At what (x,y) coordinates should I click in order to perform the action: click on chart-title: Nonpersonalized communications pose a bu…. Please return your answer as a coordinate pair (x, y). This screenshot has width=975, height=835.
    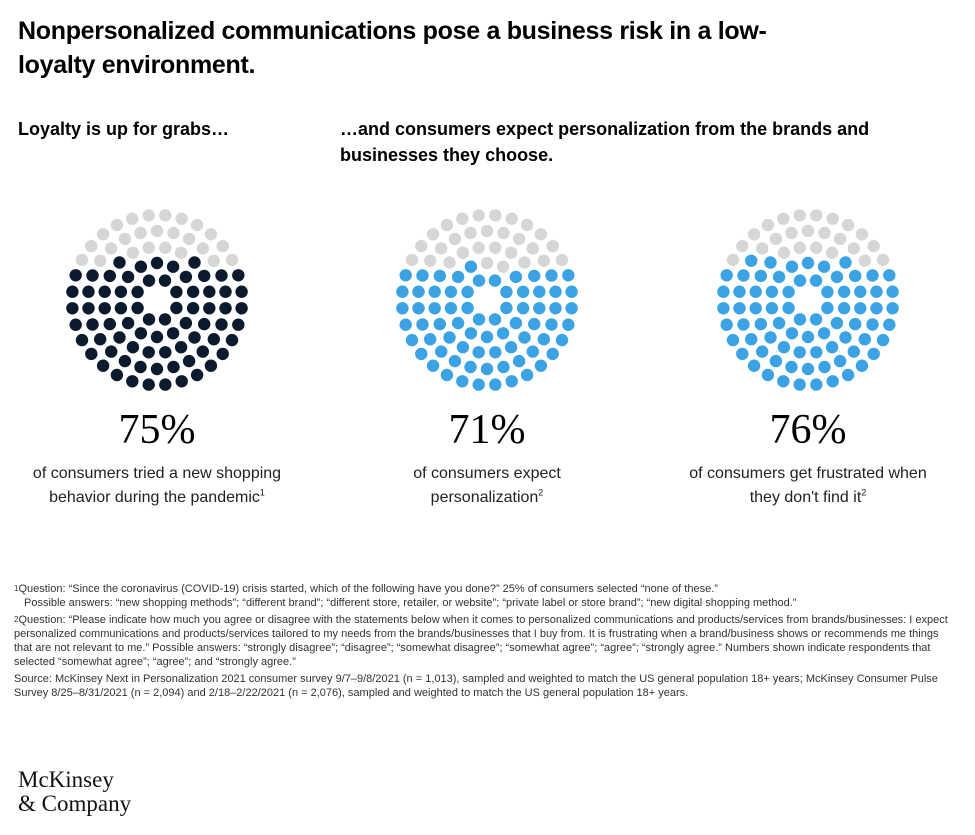
    Looking at the image, I should click on (392, 48).